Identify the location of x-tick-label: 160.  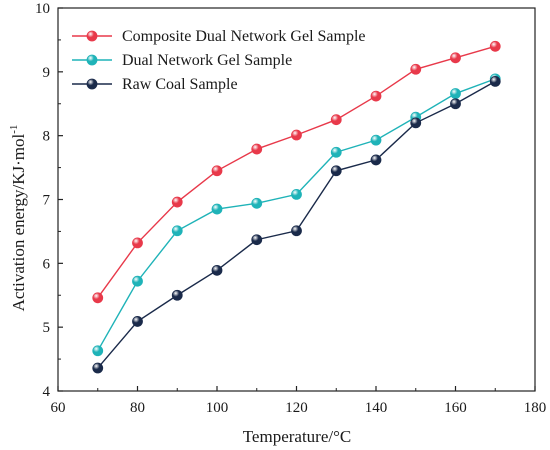
(455, 408).